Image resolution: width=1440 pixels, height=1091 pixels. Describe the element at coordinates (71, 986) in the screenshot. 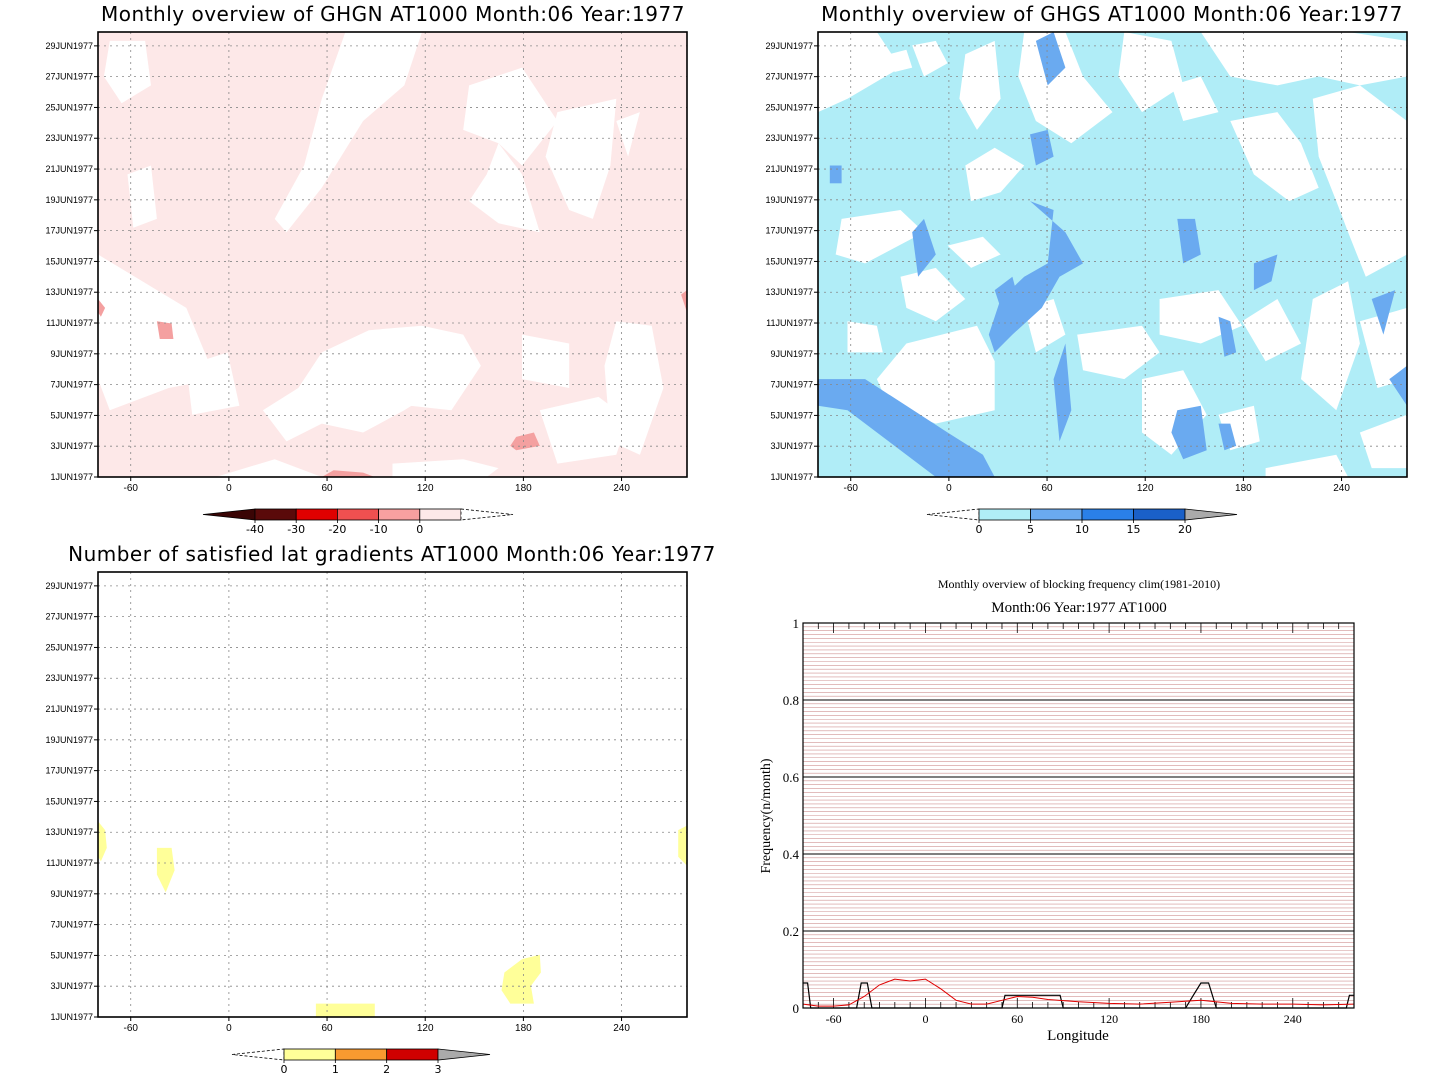

I see `sat-ytick-label: 3JUN1977` at that location.